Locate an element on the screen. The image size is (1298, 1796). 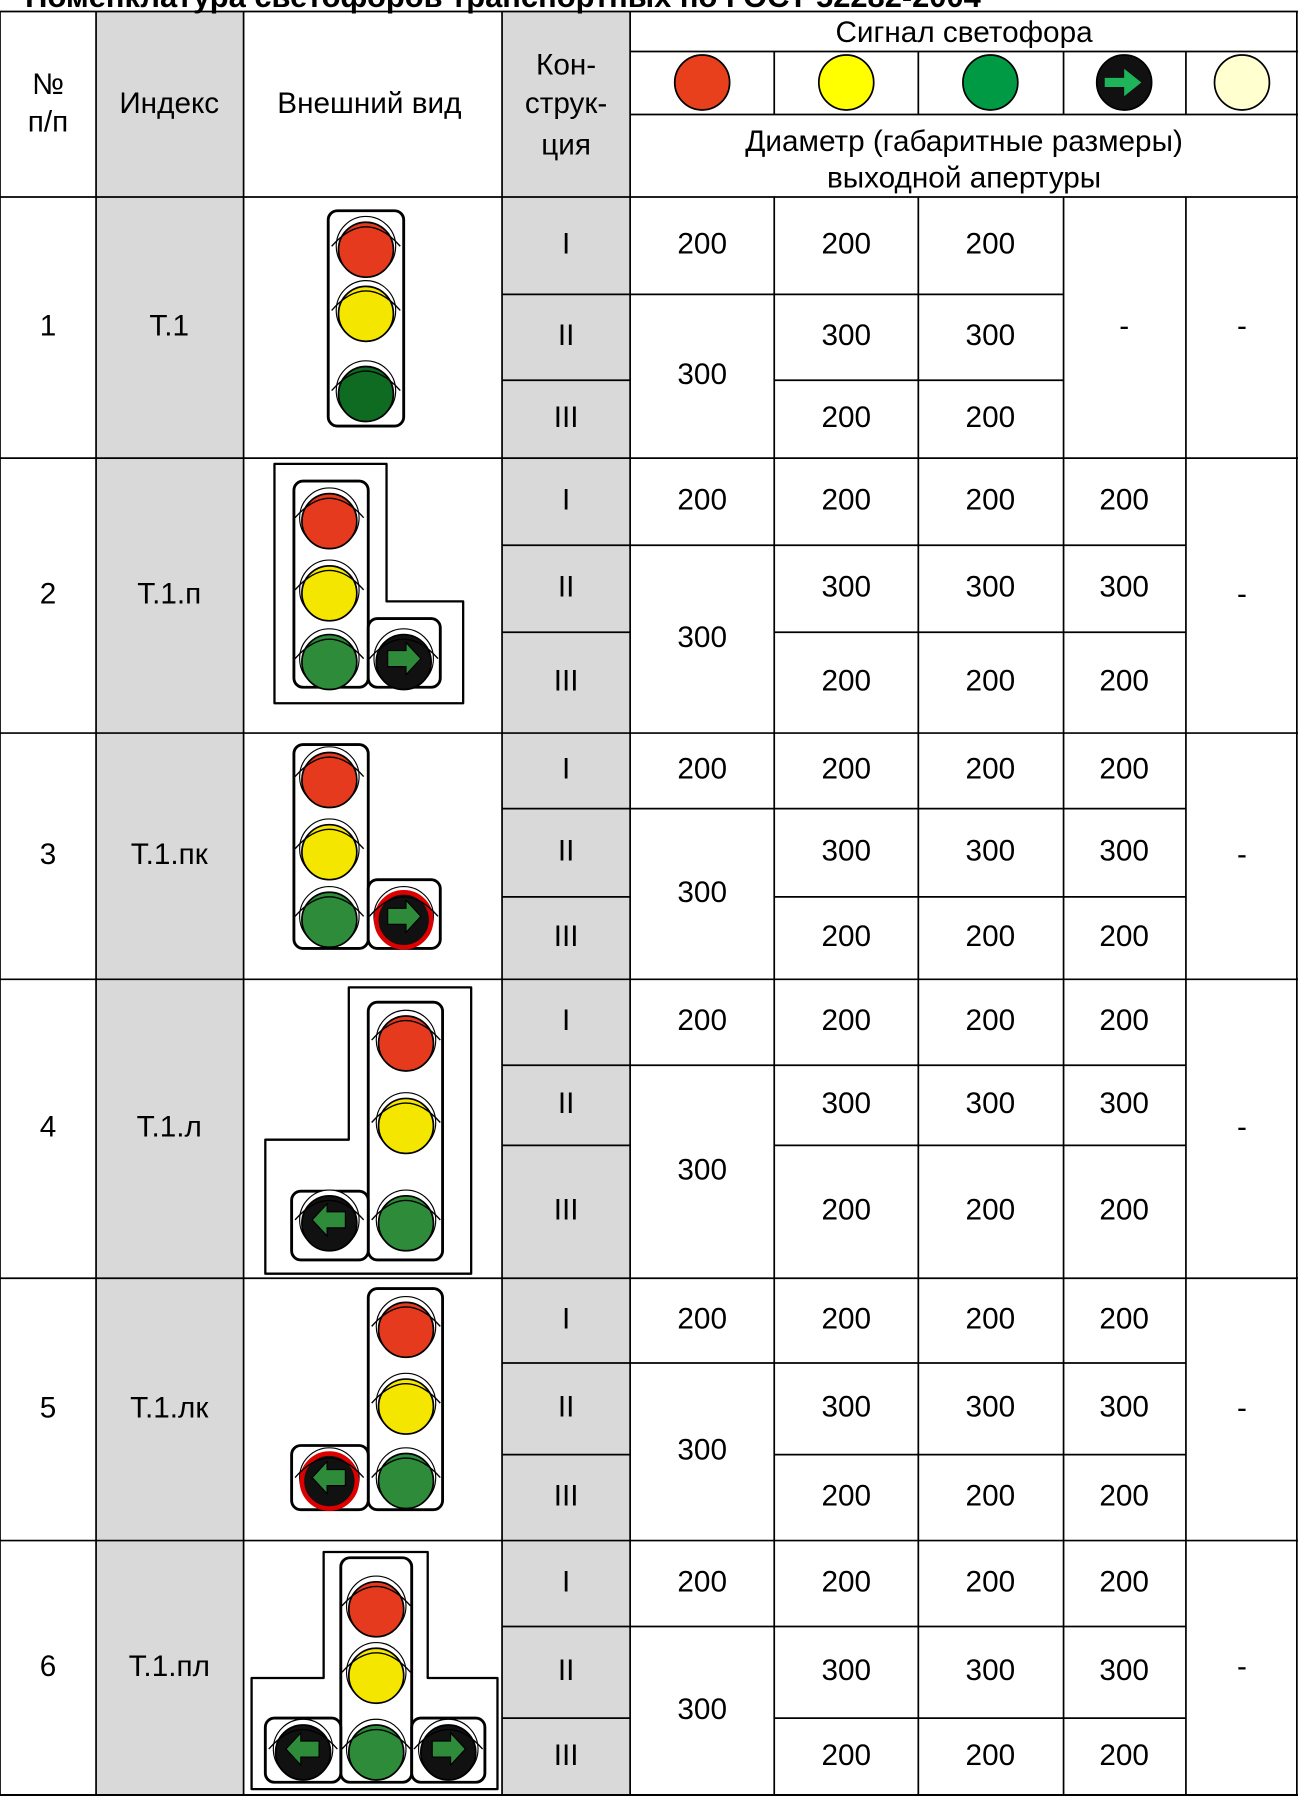
light-frame is located at coordinates (374, 1670).